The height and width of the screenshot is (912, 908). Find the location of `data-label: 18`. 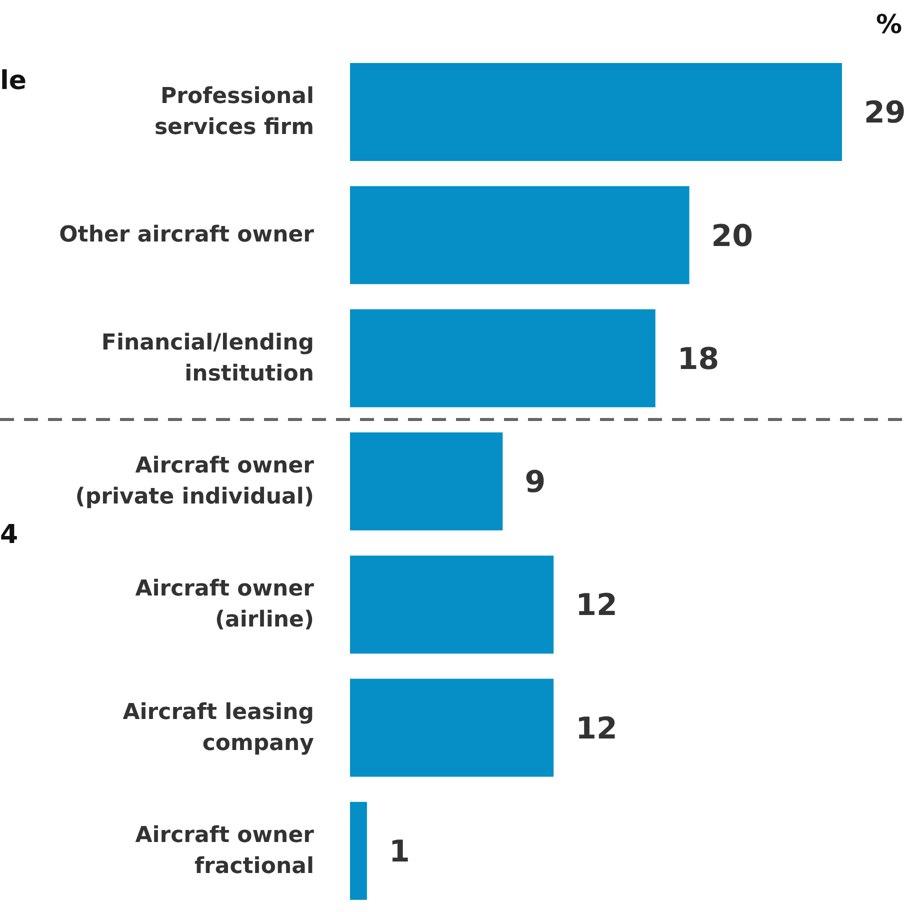

data-label: 18 is located at coordinates (698, 359).